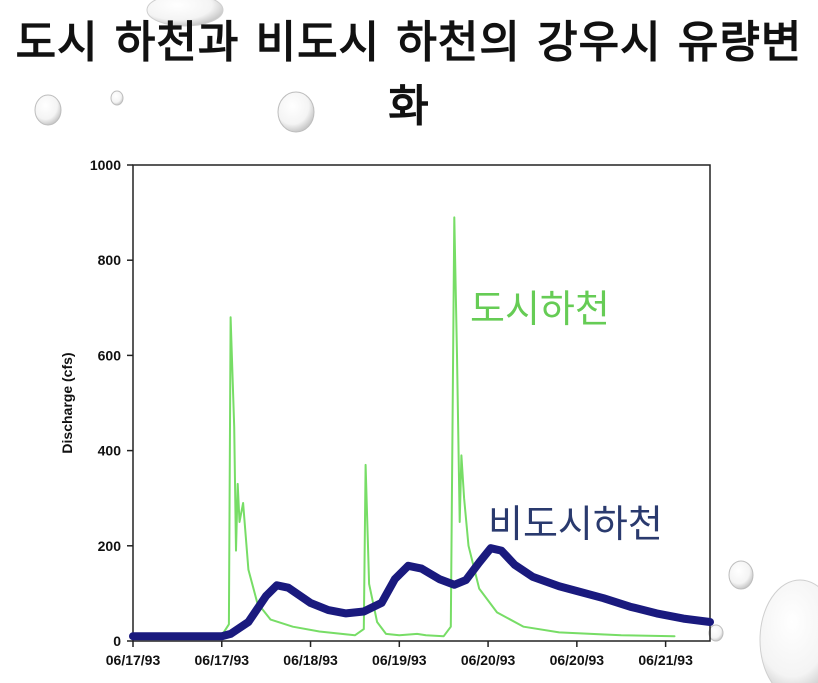 The height and width of the screenshot is (683, 818). I want to click on y-tick-label: 600, so click(110, 355).